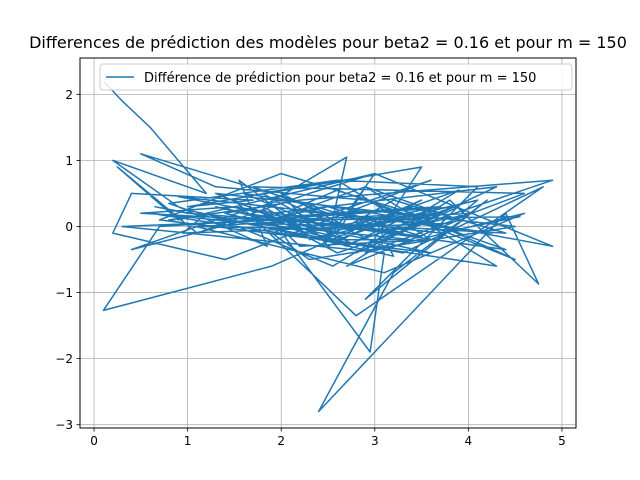 The height and width of the screenshot is (480, 640). Describe the element at coordinates (188, 441) in the screenshot. I see `x-tick-label: 1` at that location.